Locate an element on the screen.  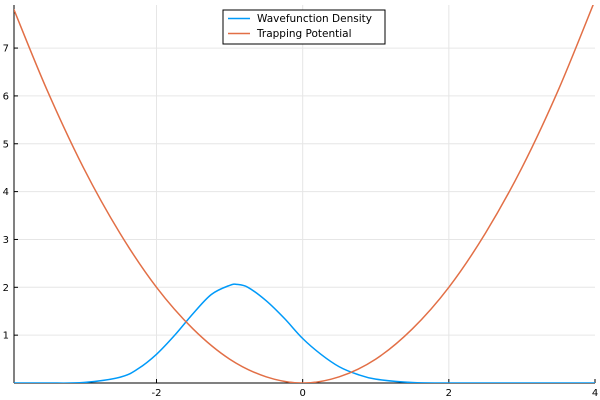
y-tick-label: 7 is located at coordinates (6, 49).